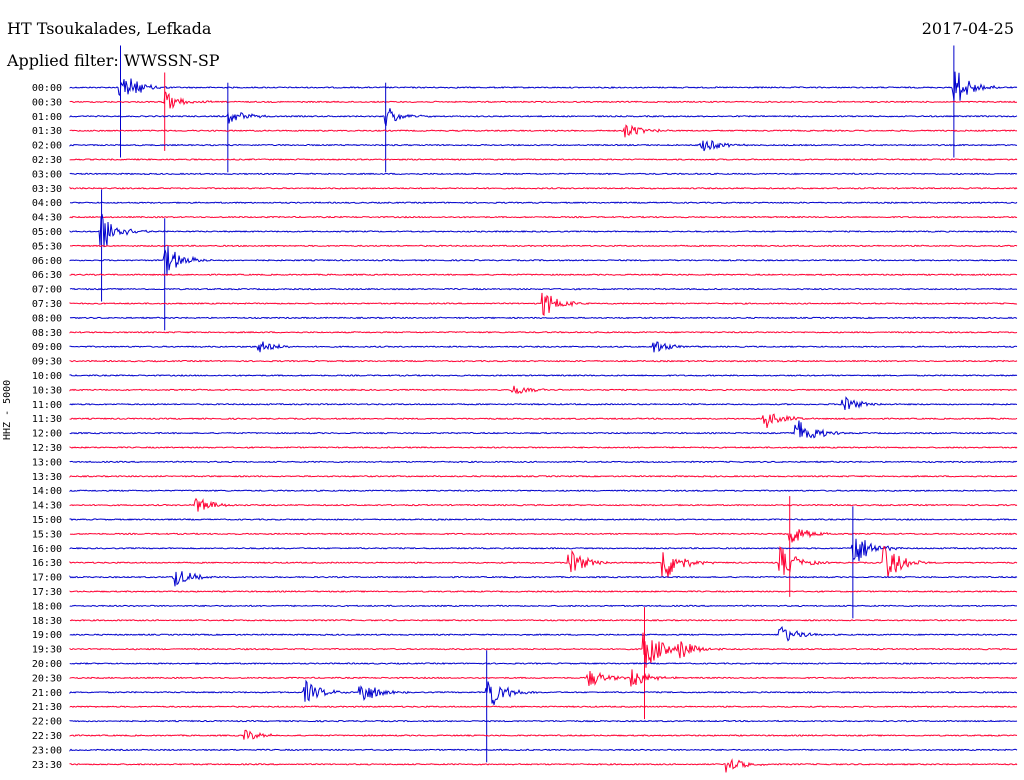  I want to click on row-time-label: 15:30, so click(47, 534).